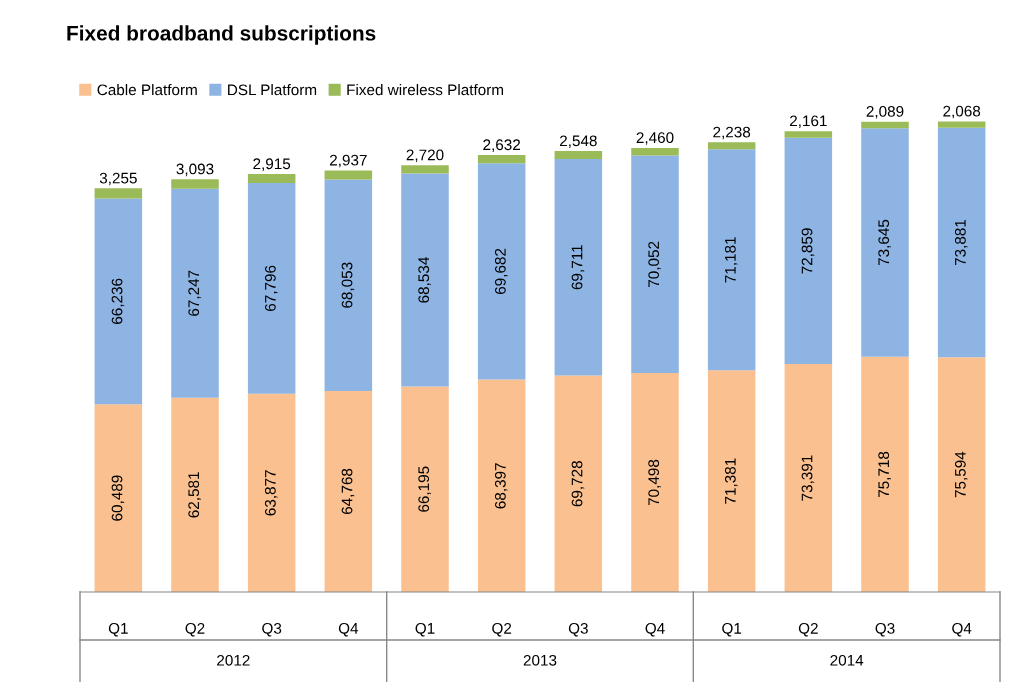  Describe the element at coordinates (655, 138) in the screenshot. I see `data-label: 2,460` at that location.